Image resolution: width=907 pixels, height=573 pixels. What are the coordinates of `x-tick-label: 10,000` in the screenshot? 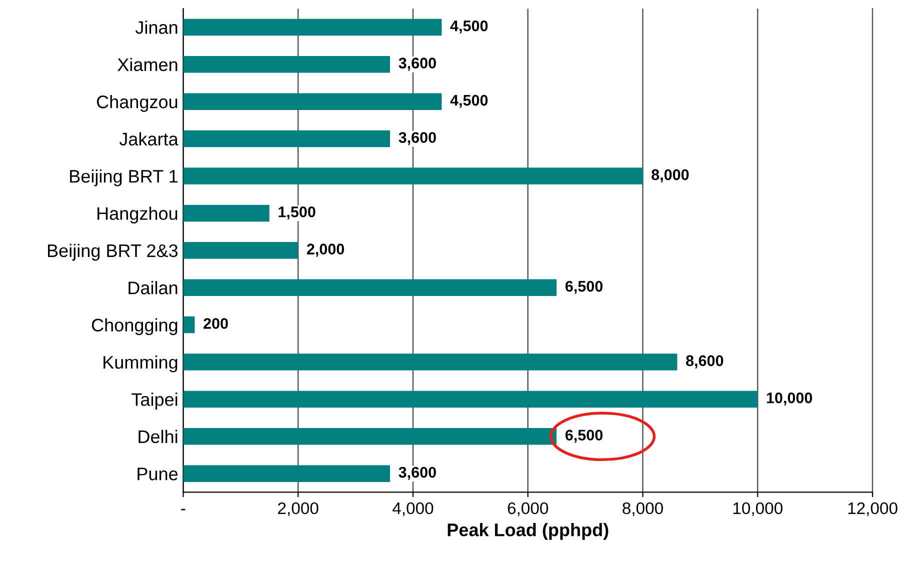 It's located at (757, 509).